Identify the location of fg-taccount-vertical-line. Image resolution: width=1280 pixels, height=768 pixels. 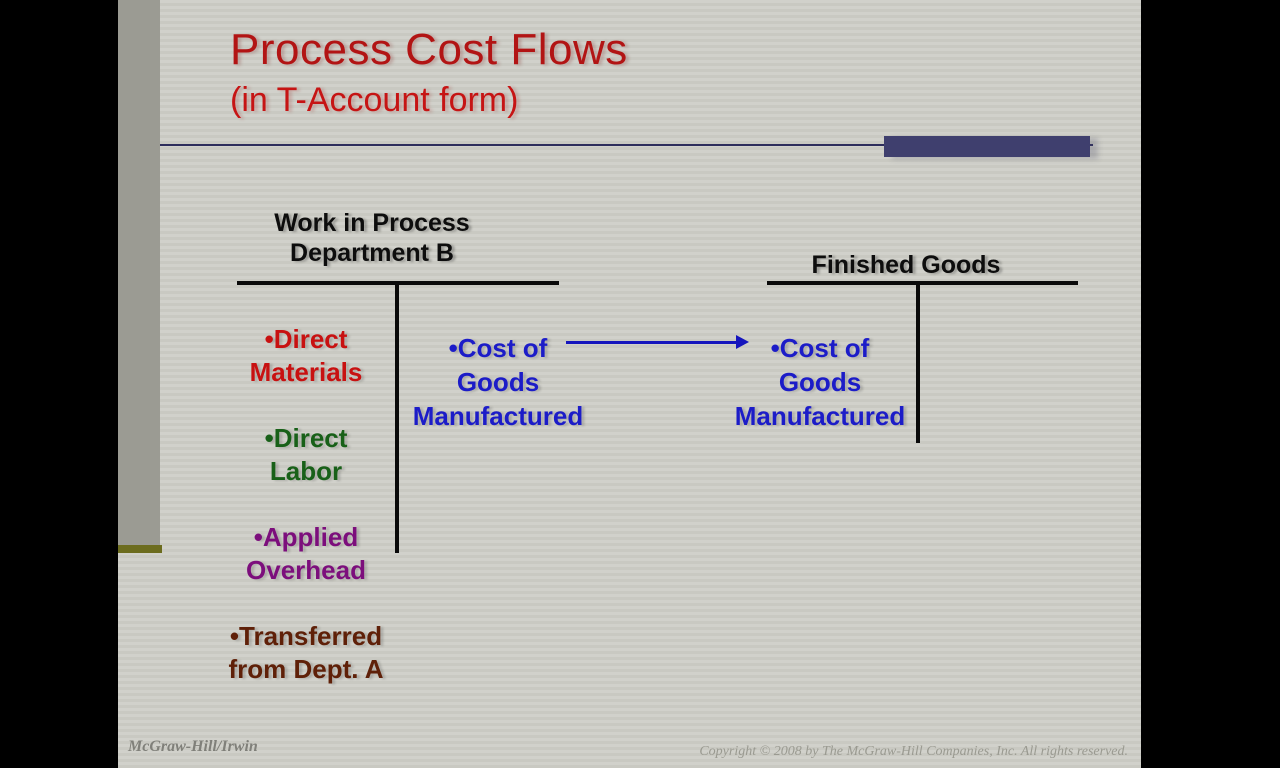
(918, 362).